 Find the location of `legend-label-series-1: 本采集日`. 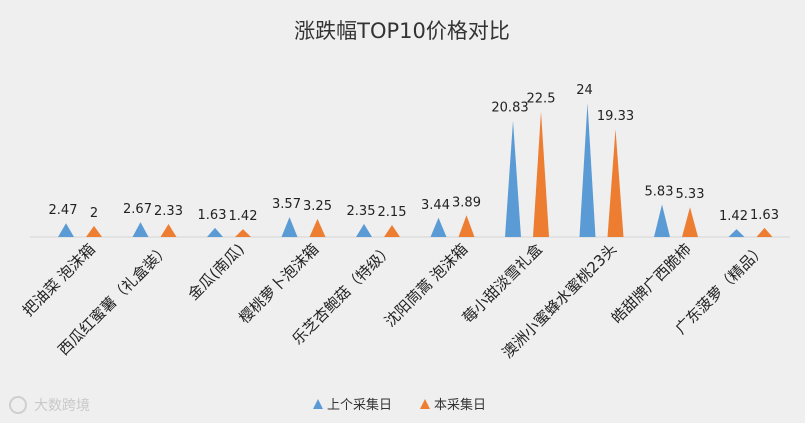

legend-label-series-1: 本采集日 is located at coordinates (460, 405).